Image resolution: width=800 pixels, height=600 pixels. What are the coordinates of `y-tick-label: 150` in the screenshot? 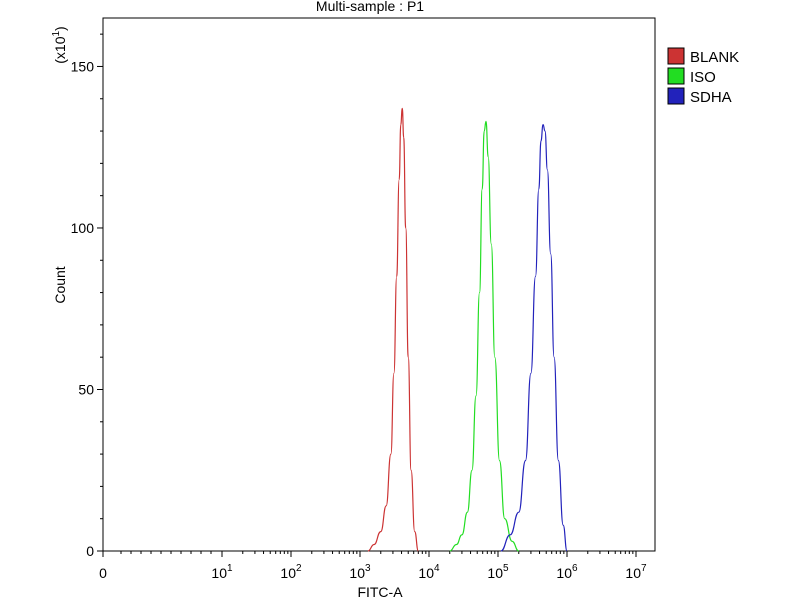 It's located at (83, 66).